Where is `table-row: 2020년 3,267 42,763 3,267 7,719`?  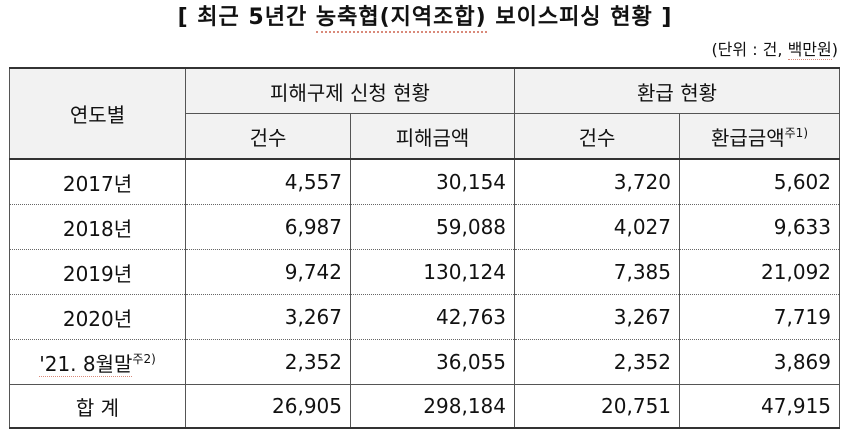
table-row: 2020년 3,267 42,763 3,267 7,719 is located at coordinates (425, 317).